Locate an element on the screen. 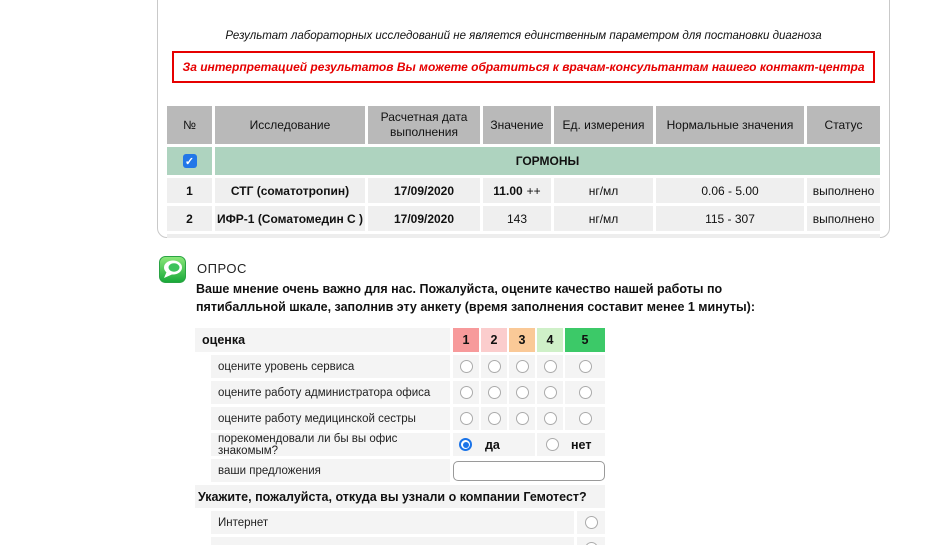  rating-row-label: оцените работу администратора офиса is located at coordinates (330, 392).